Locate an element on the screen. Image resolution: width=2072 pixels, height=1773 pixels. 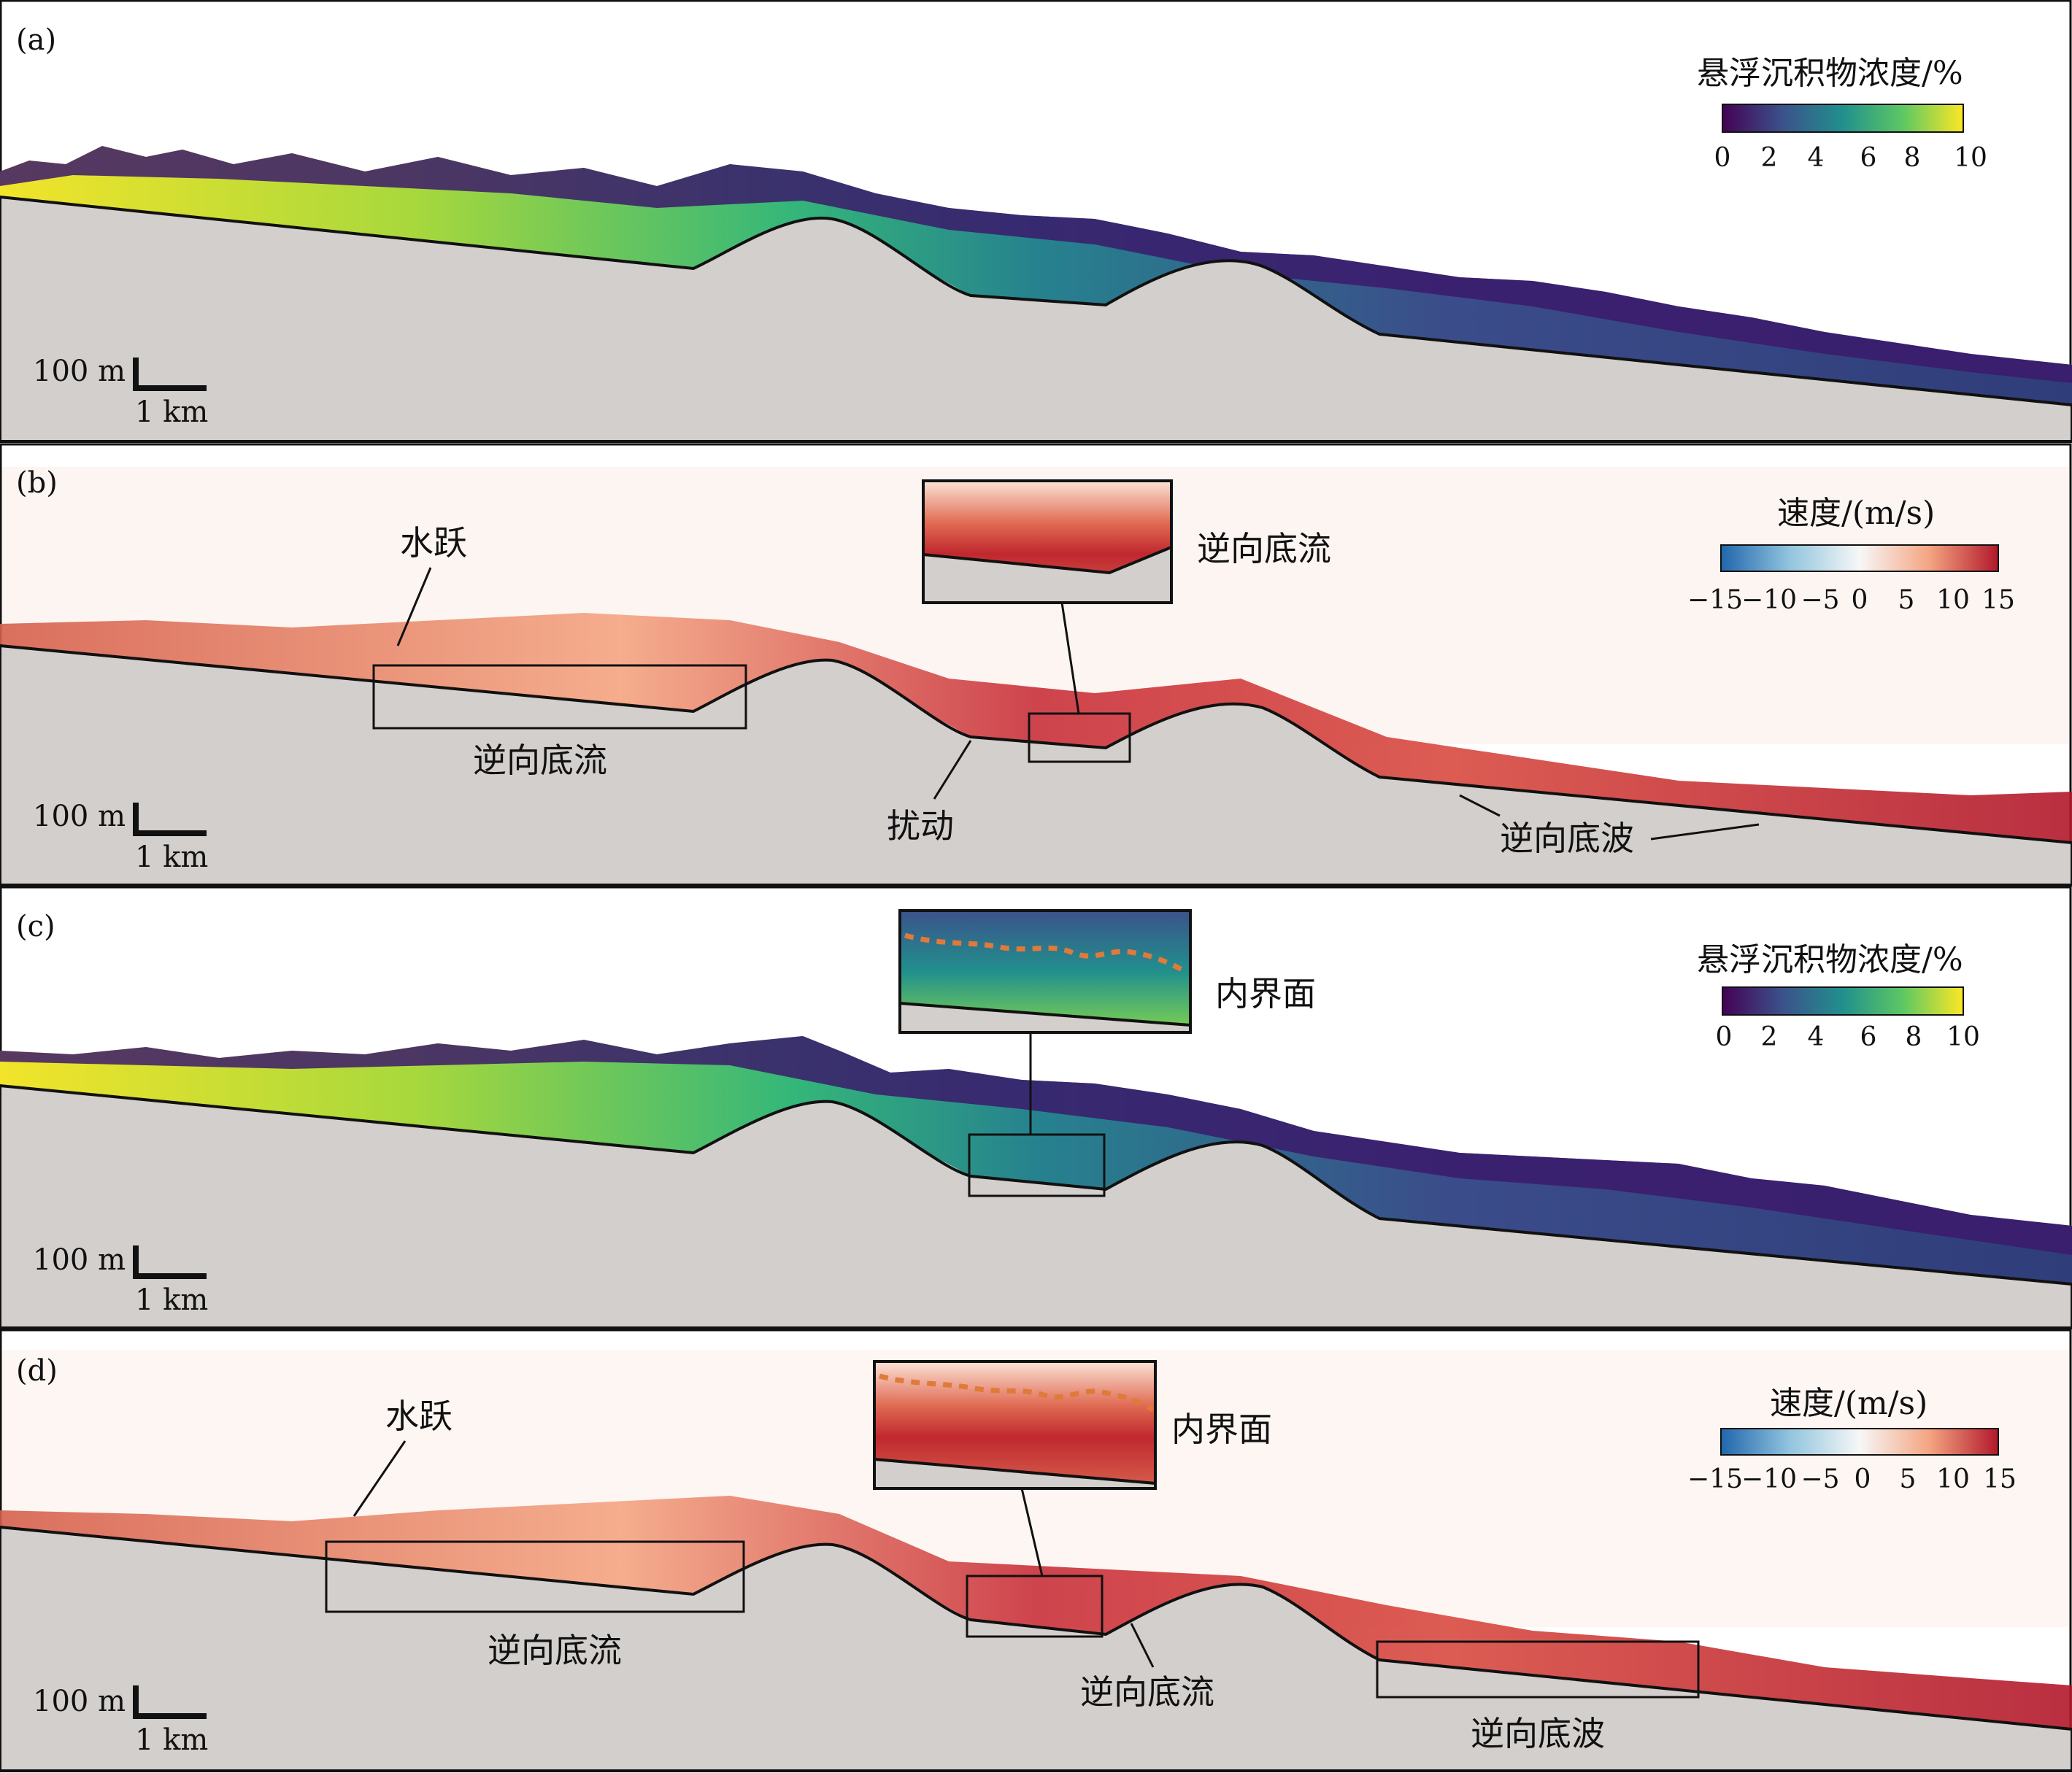
reverse-underflow-box-left is located at coordinates (535, 1576).